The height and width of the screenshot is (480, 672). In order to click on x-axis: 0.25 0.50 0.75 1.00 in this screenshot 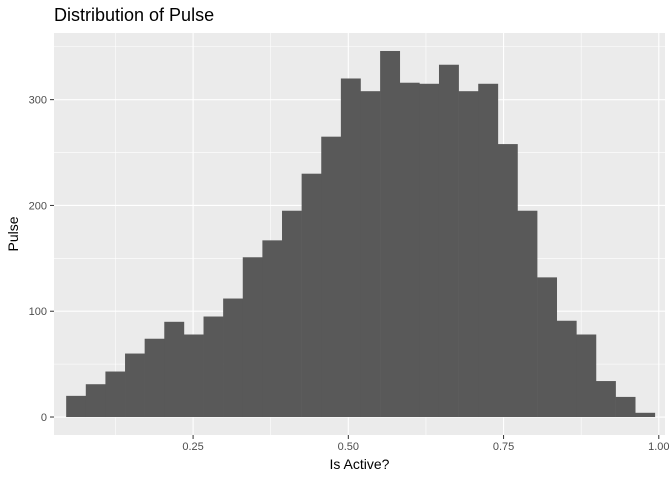, I will do `click(426, 444)`.